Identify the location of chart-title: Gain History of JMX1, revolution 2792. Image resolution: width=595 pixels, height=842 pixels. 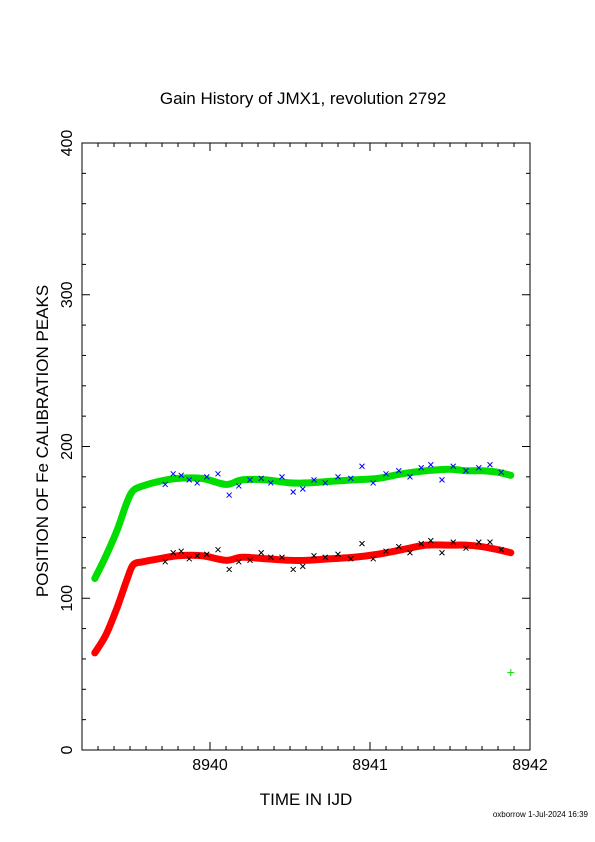
(303, 98).